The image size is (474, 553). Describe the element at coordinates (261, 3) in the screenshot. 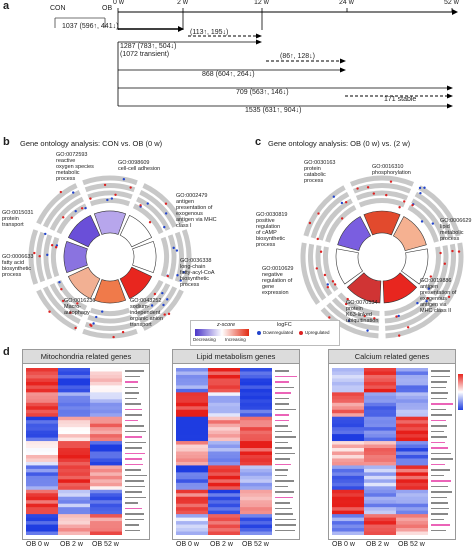

I see `tp-12w: 12 w` at that location.